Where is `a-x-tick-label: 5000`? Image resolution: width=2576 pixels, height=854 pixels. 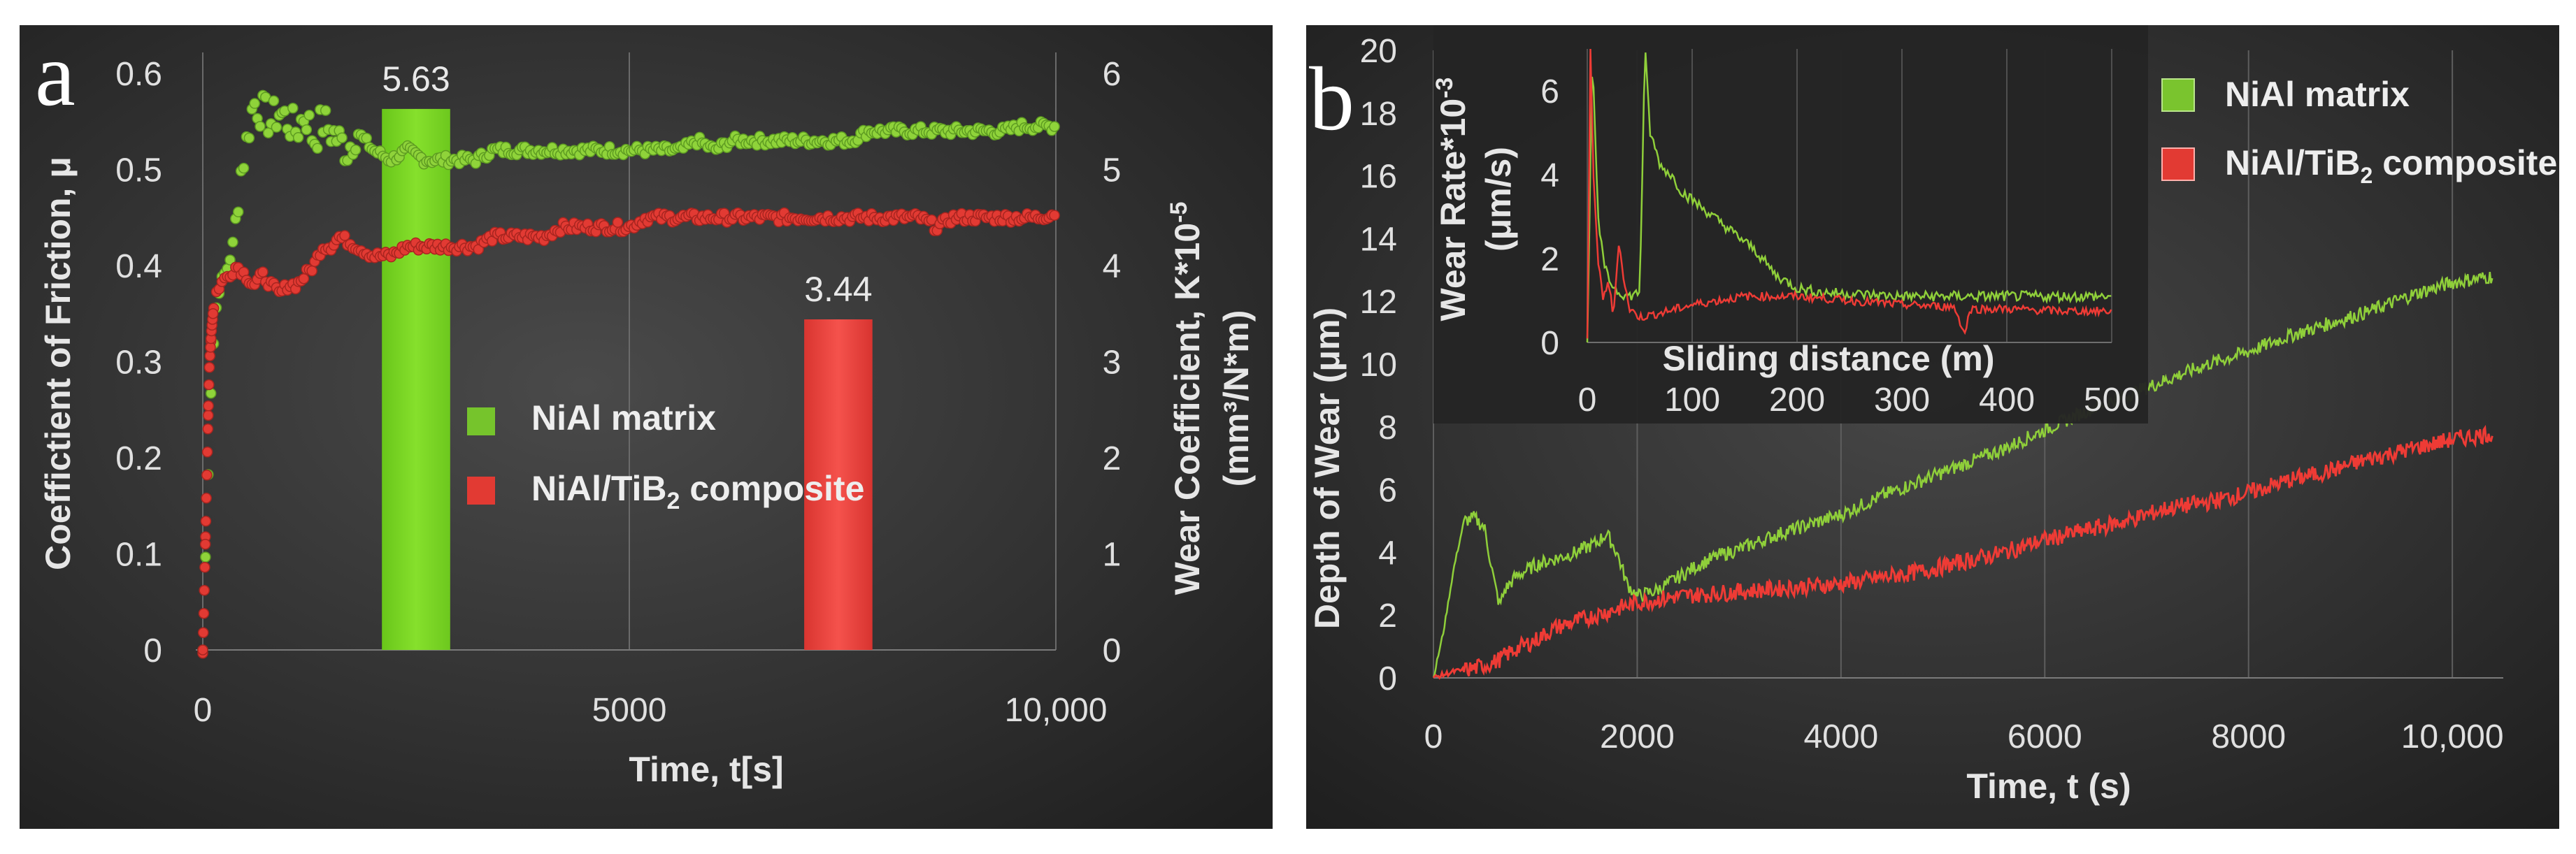
a-x-tick-label: 5000 is located at coordinates (629, 710).